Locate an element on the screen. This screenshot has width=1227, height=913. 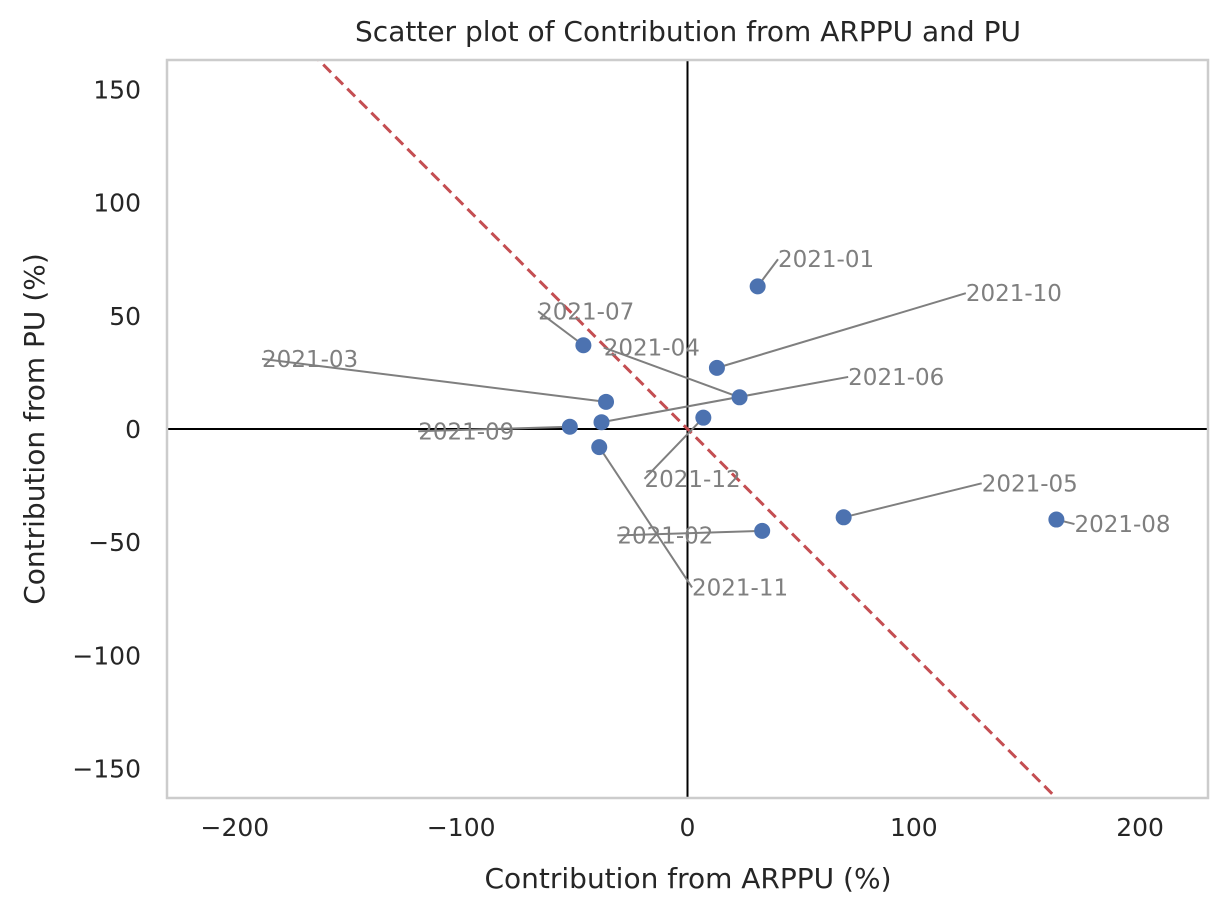
x-tick-label: 200 is located at coordinates (1140, 827).